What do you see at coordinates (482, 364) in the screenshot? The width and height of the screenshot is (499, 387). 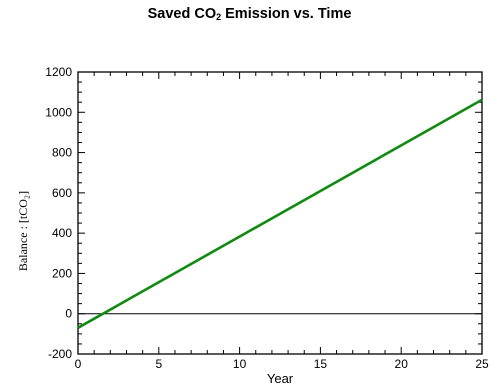 I see `x-tick-label: 25` at bounding box center [482, 364].